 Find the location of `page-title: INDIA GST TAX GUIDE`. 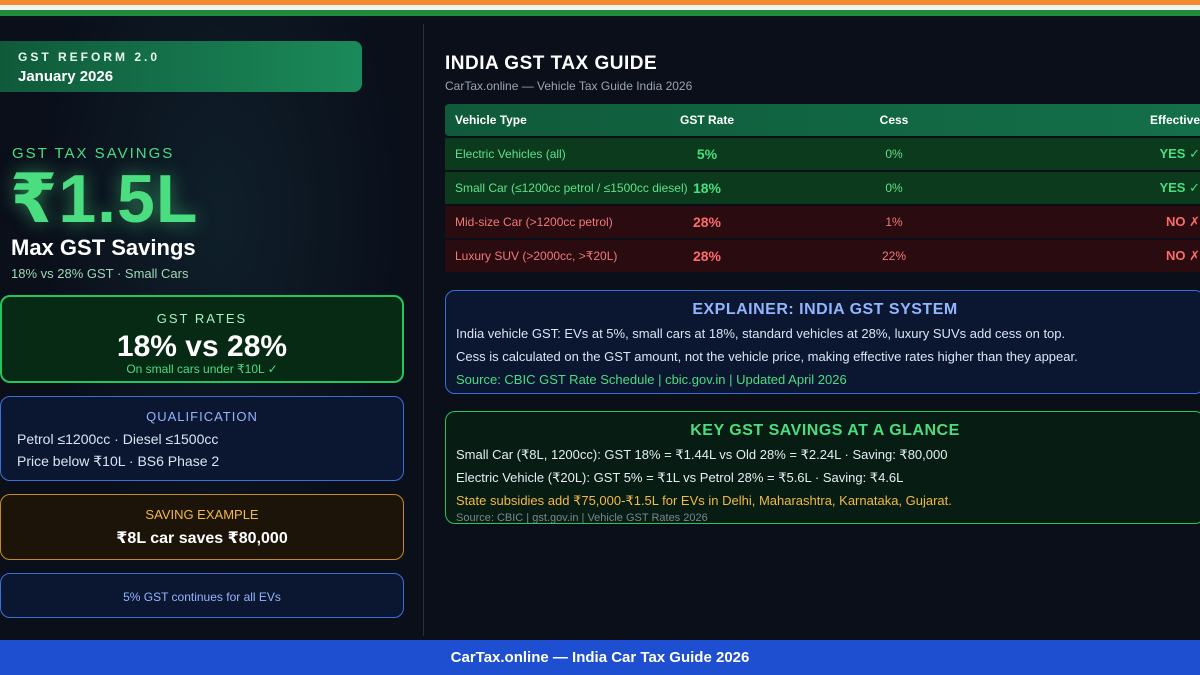

page-title: INDIA GST TAX GUIDE is located at coordinates (551, 63).